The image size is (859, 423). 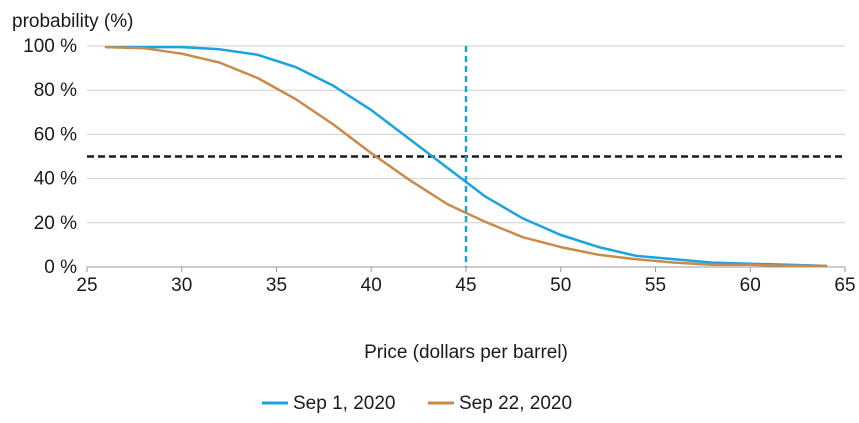 What do you see at coordinates (750, 285) in the screenshot?
I see `x-tick-label: 60` at bounding box center [750, 285].